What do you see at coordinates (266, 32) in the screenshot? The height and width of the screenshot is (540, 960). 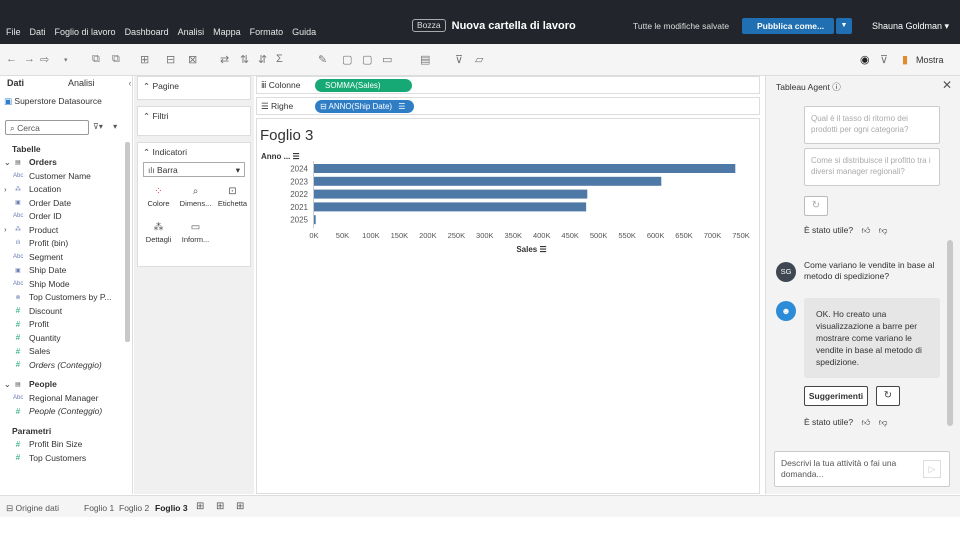 I see `menu-format: Formato` at bounding box center [266, 32].